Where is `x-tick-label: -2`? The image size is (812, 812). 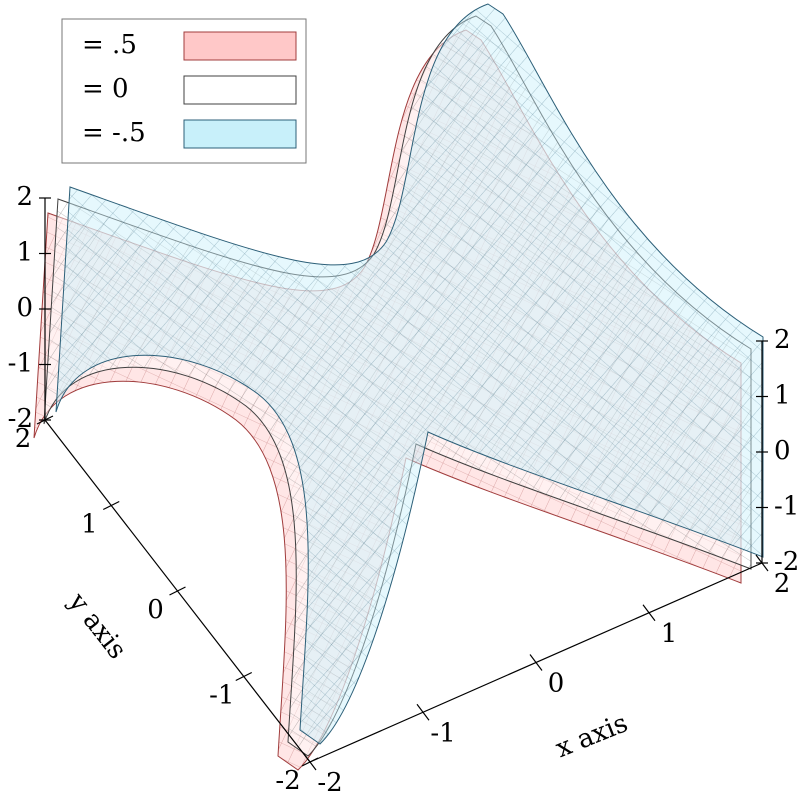 x-tick-label: -2 is located at coordinates (329, 783).